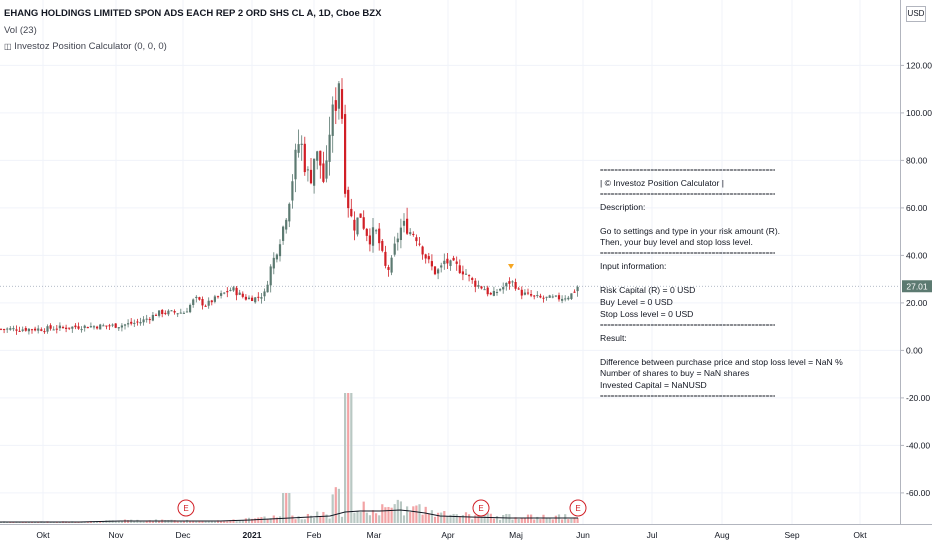 The height and width of the screenshot is (550, 932). I want to click on price-tick-label: 40.00, so click(917, 255).